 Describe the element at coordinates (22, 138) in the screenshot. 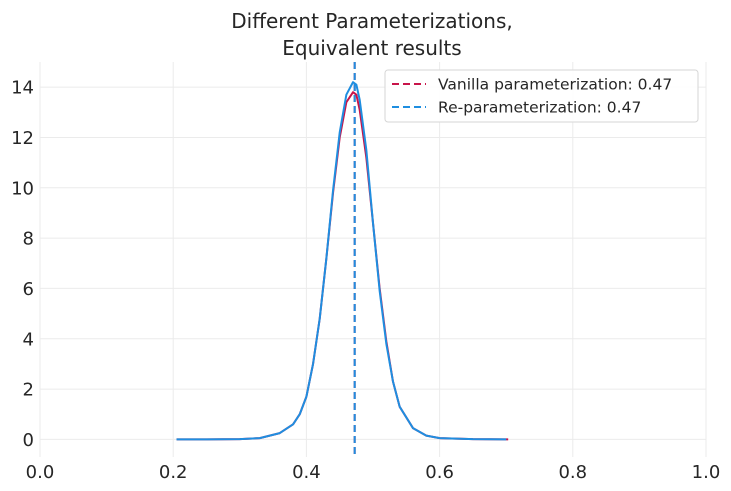

I see `y-tick-label: 12` at that location.